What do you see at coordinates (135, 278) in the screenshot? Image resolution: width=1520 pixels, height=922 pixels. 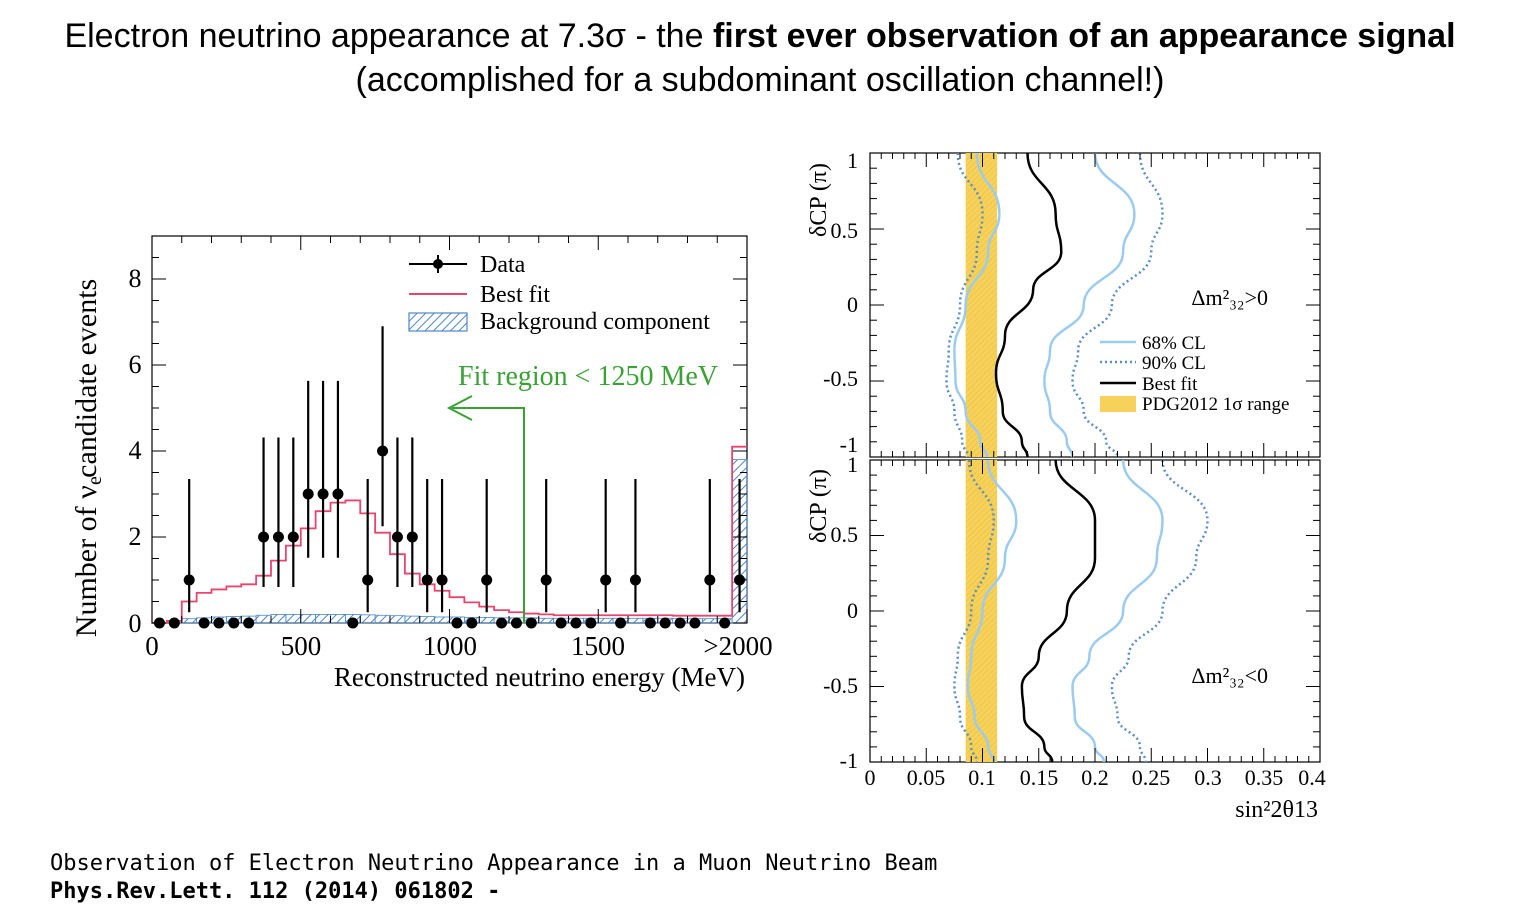 I see `y-tick-label: 8` at bounding box center [135, 278].